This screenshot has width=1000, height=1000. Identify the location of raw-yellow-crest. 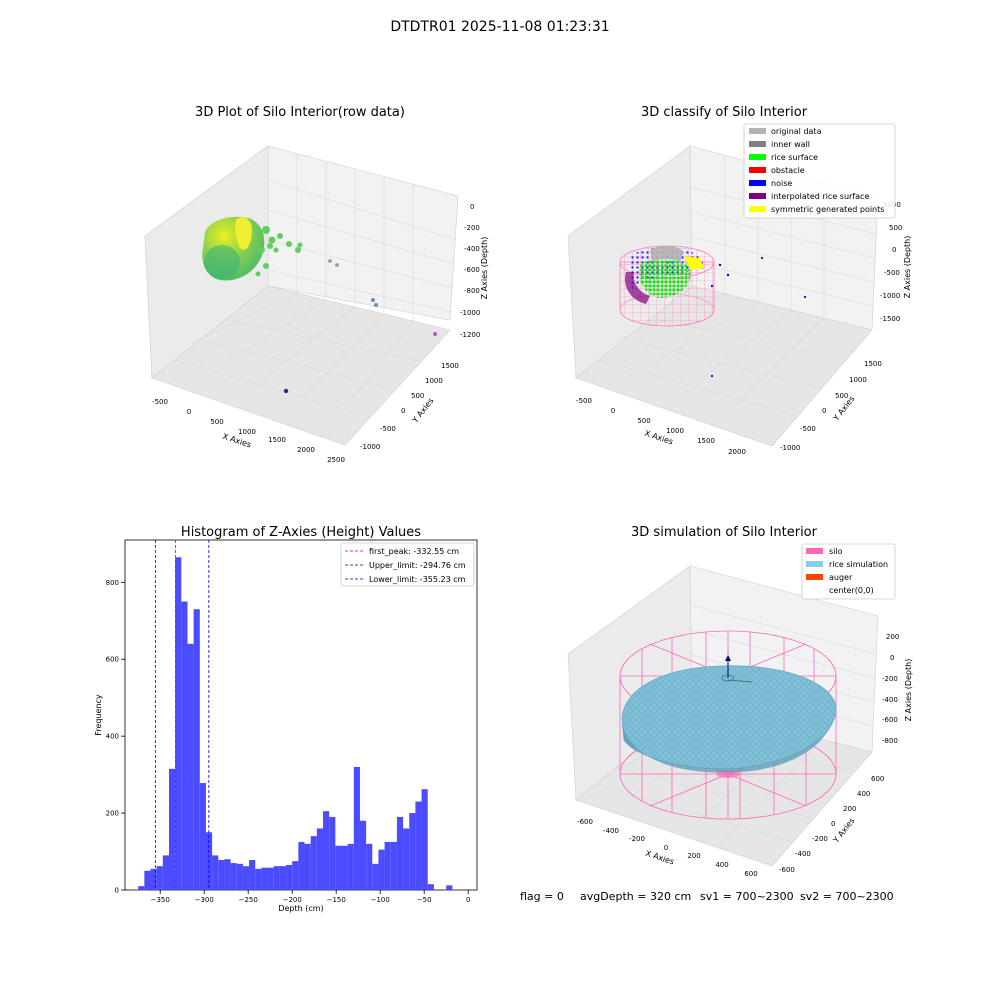
(243, 233).